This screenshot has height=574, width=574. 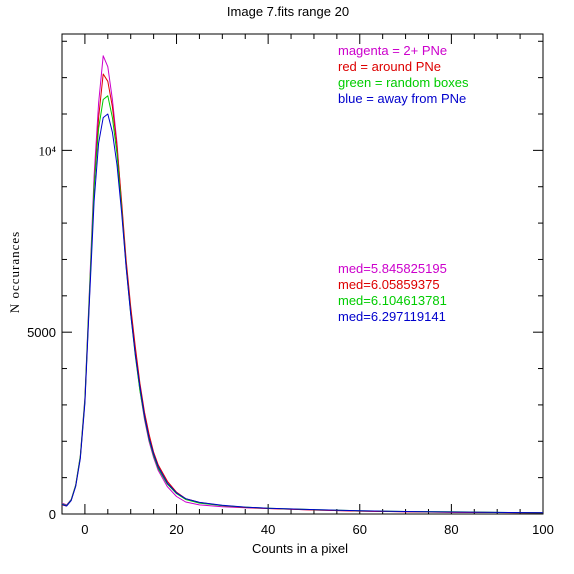 I want to click on x-tick-label: 80, so click(x=451, y=529).